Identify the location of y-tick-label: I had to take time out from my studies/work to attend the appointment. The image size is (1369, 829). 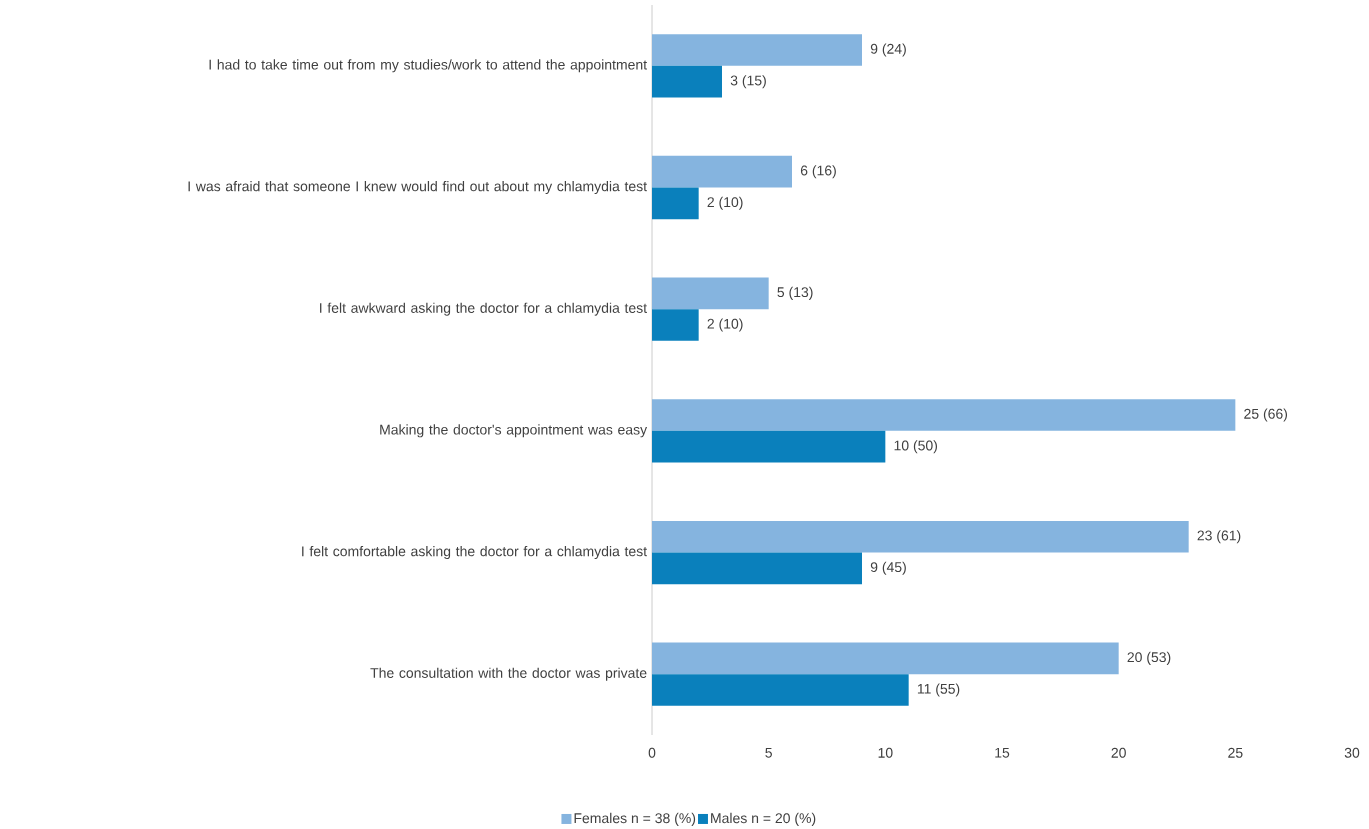
(428, 66).